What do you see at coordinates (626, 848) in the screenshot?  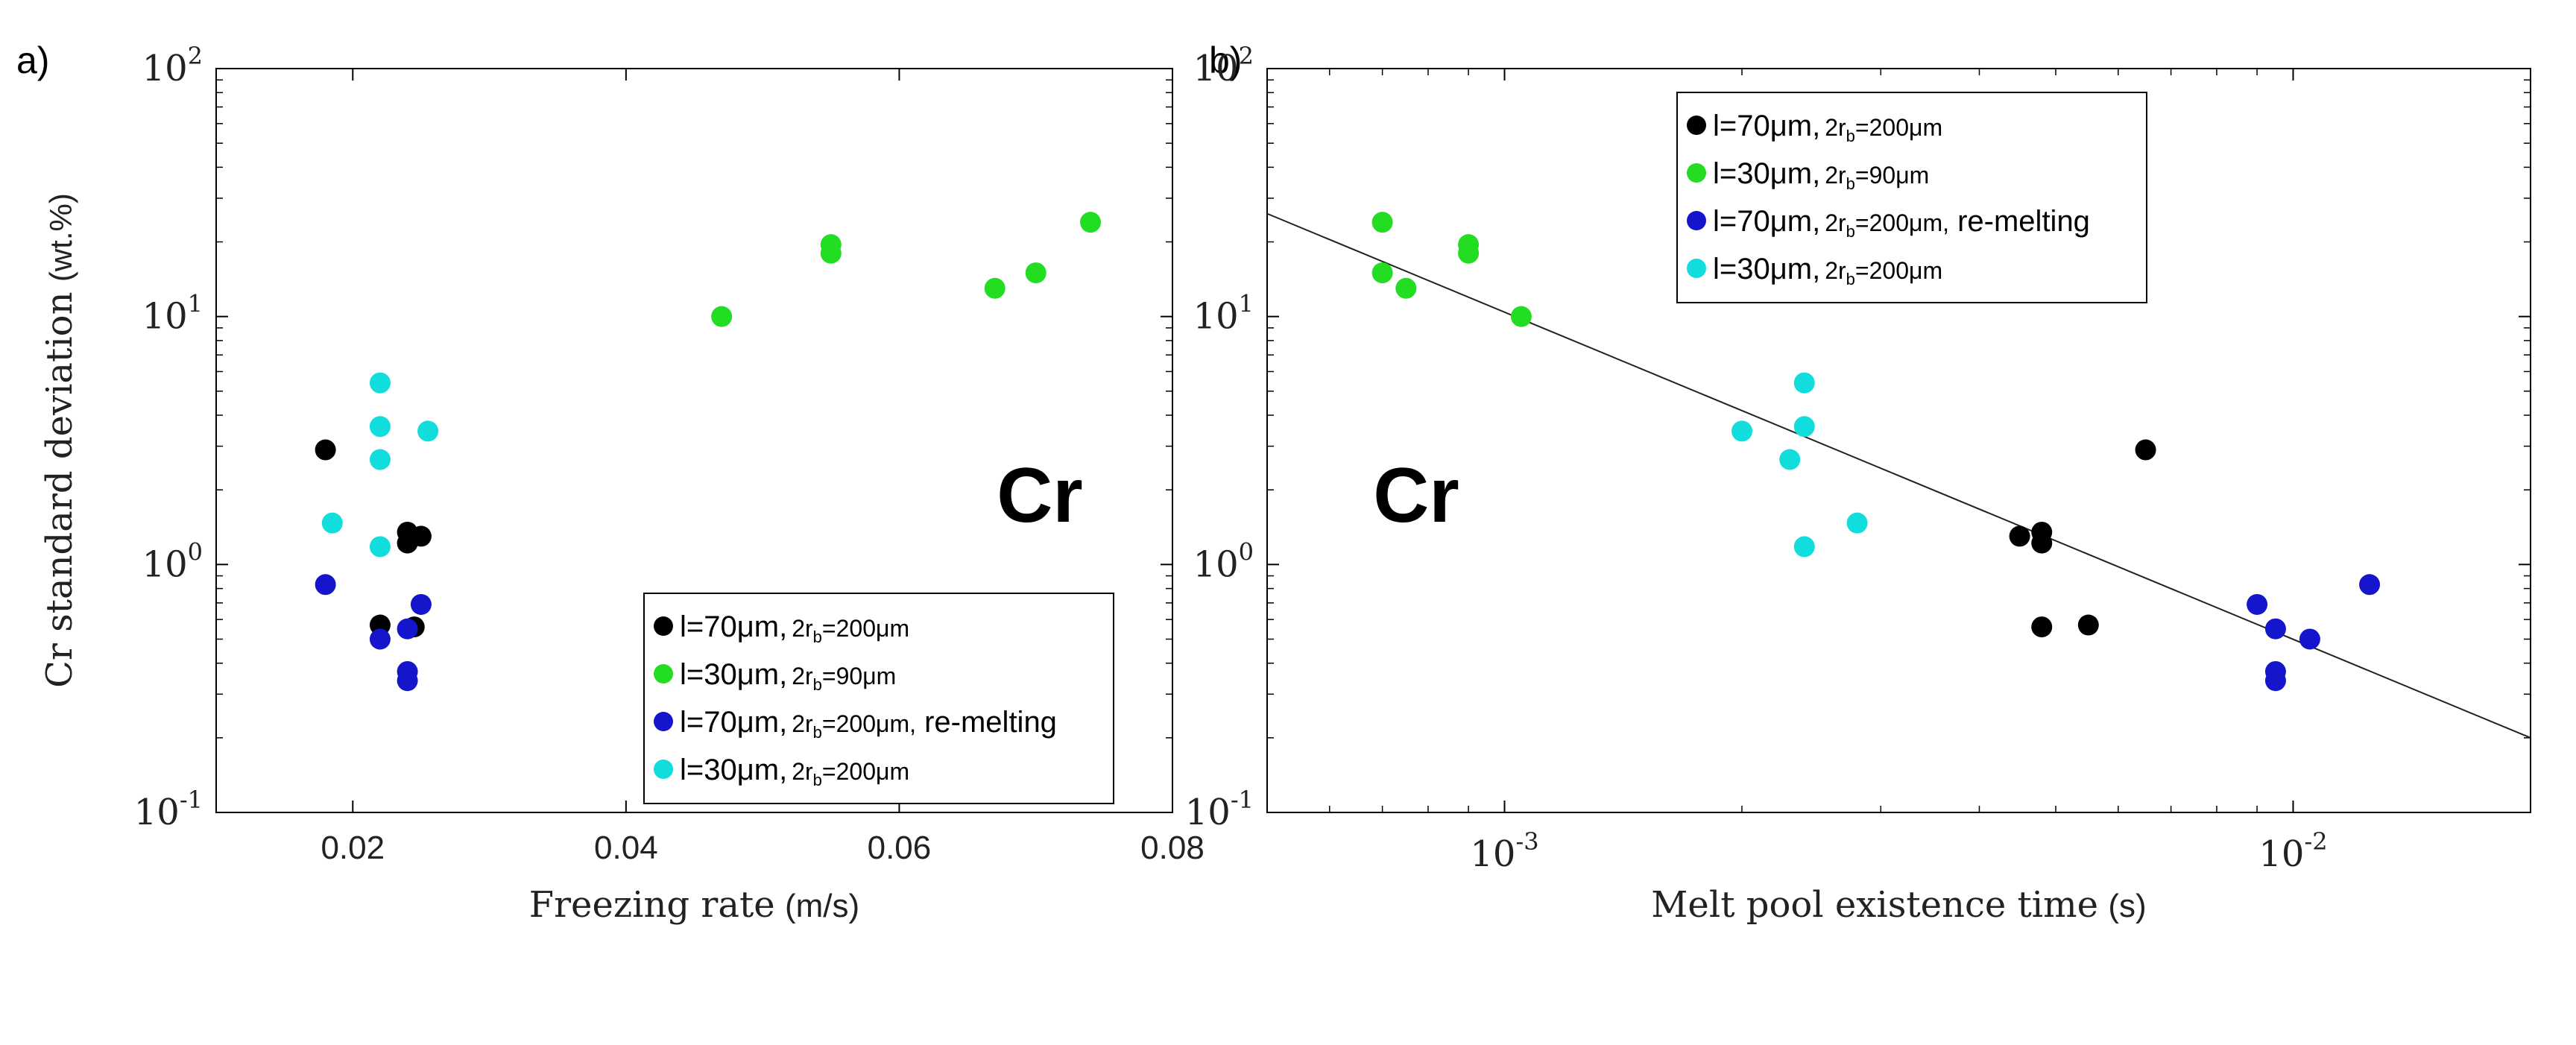 I see `x-tick-label: 0.04` at bounding box center [626, 848].